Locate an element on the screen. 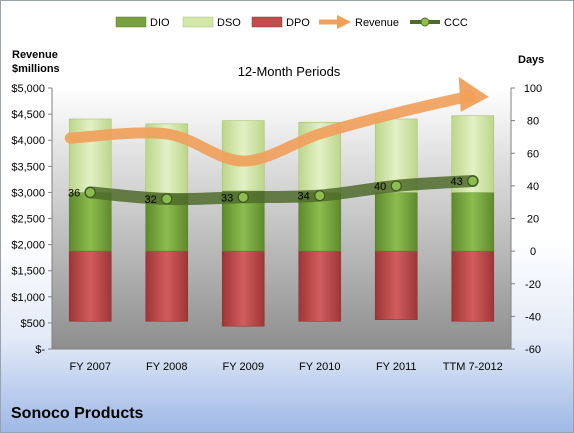 This screenshot has width=574, height=433. ccc-data-label: 34 is located at coordinates (304, 197).